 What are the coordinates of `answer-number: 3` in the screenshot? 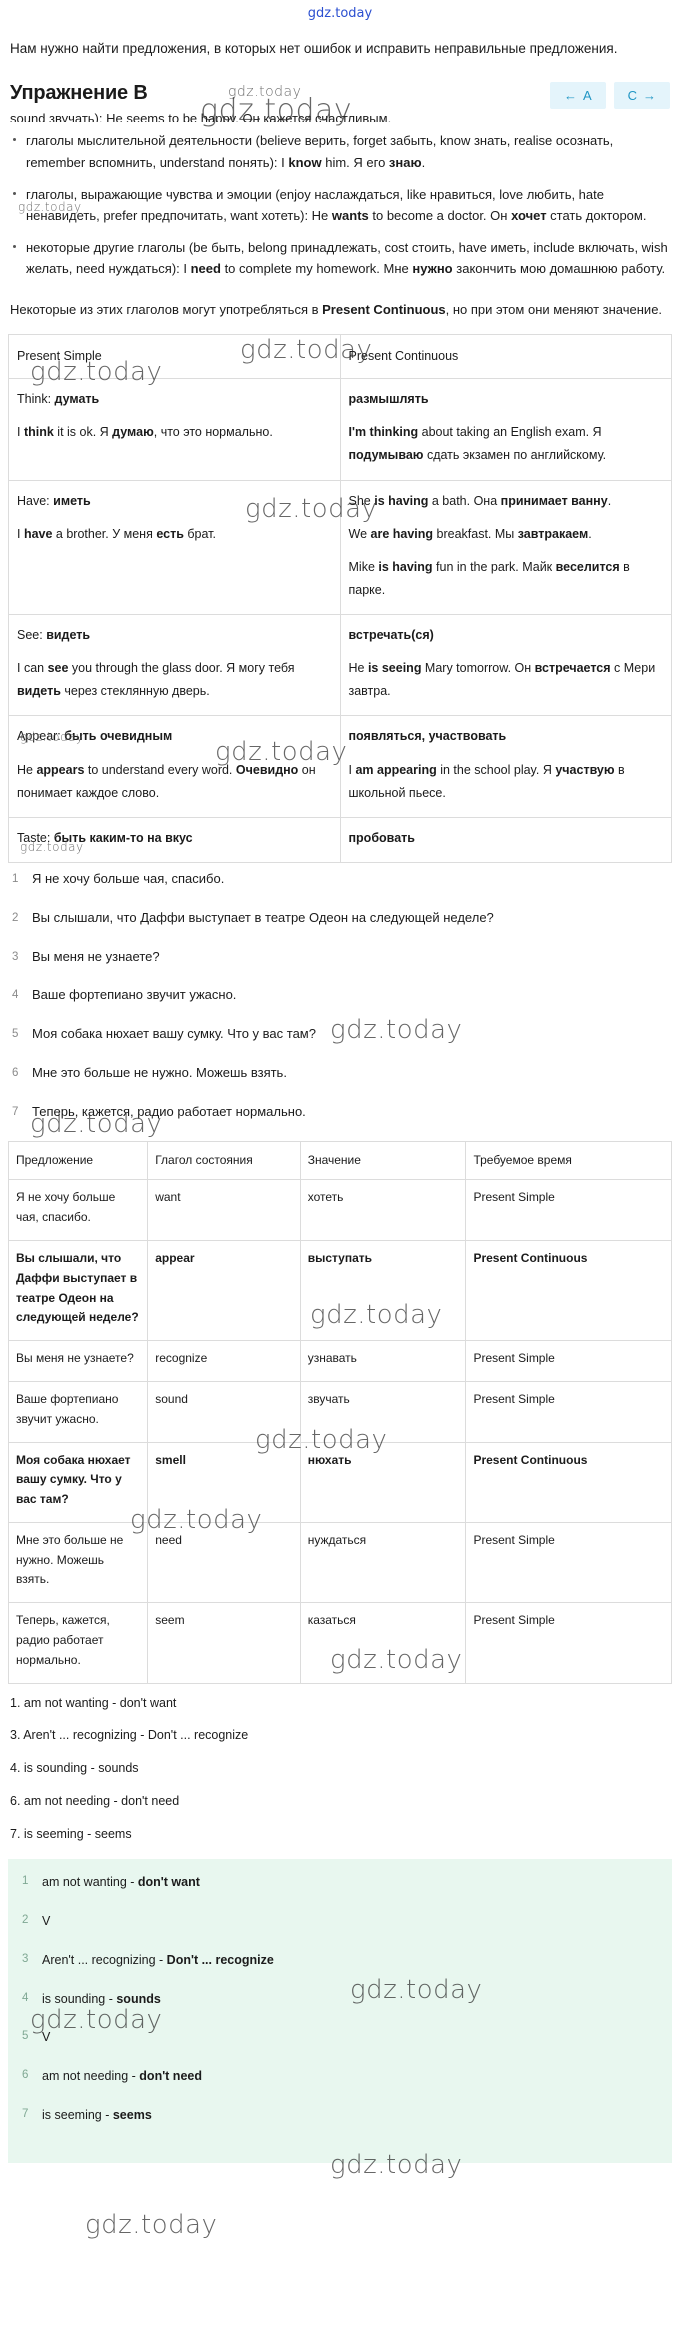 It's located at (25, 1958).